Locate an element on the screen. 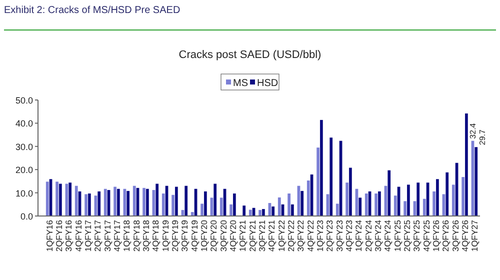 The image size is (500, 280). x-tick-label: 1QFY17 is located at coordinates (87, 236).